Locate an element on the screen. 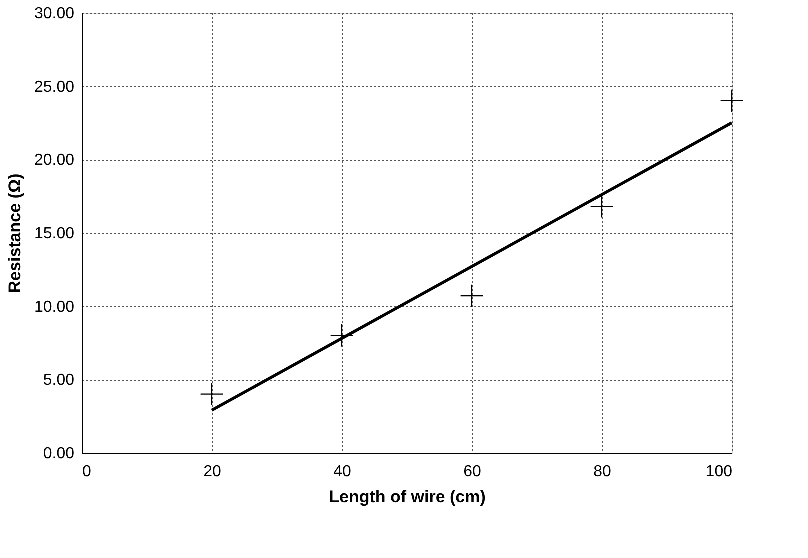 This screenshot has height=558, width=808. x-tick-label: 0 is located at coordinates (87, 472).